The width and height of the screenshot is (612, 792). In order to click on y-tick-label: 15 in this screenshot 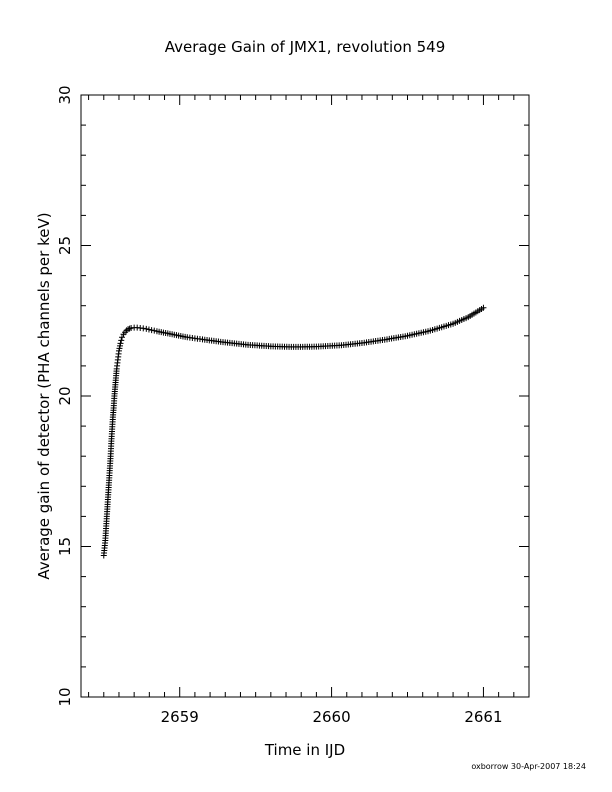, I will do `click(65, 546)`.